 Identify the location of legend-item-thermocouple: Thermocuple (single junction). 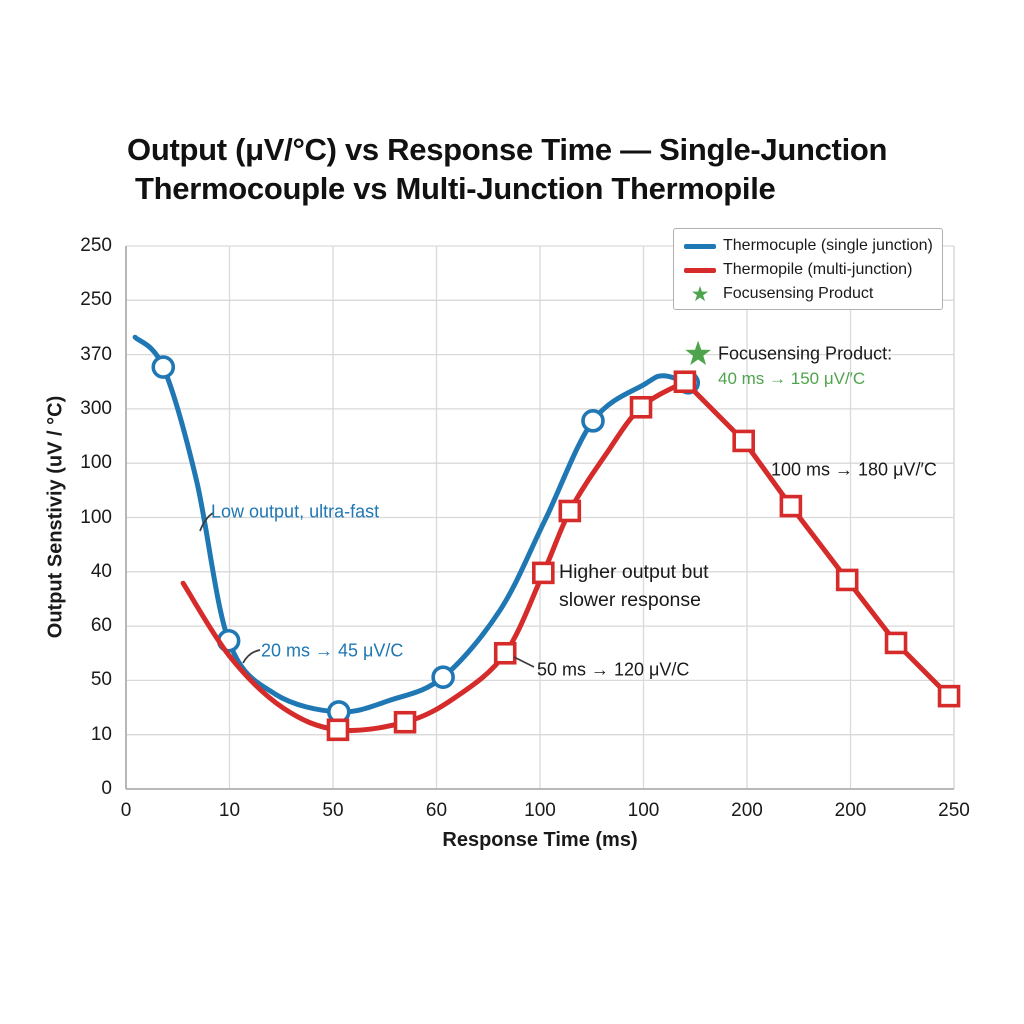
(813, 246).